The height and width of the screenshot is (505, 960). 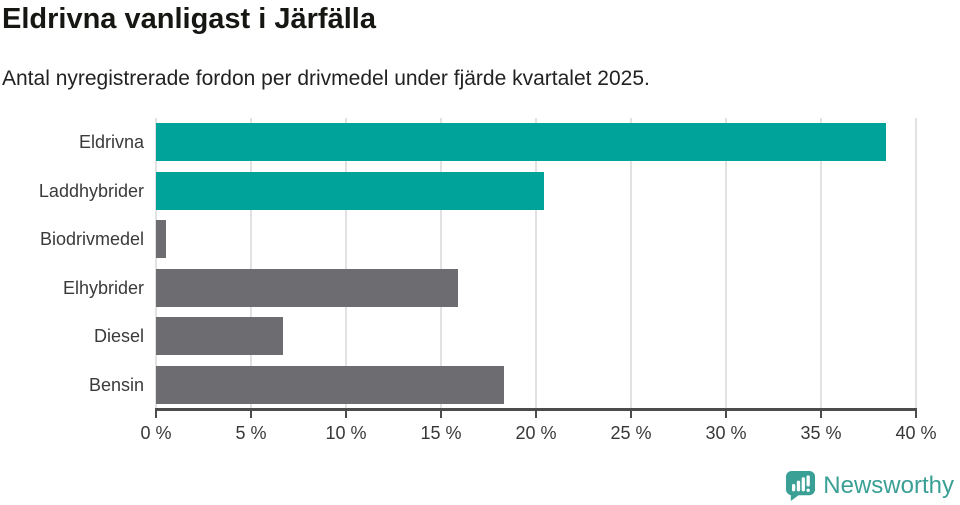 I want to click on tick-label: 0 %, so click(x=156, y=433).